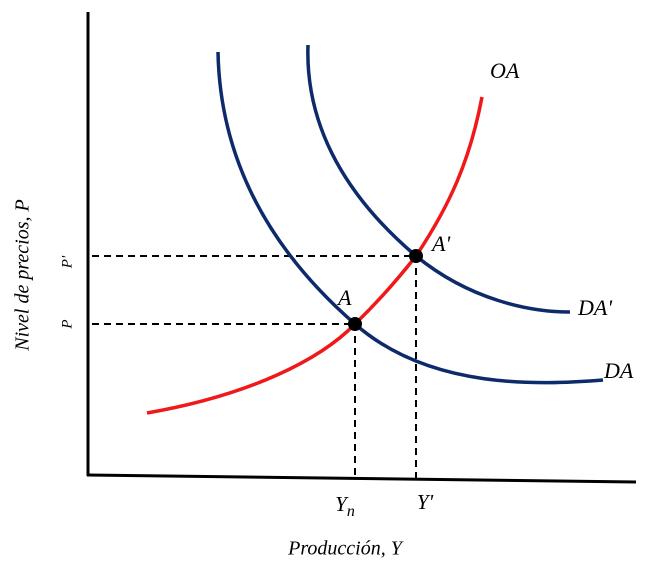 Image resolution: width=665 pixels, height=565 pixels. I want to click on point-label: A, so click(344, 297).